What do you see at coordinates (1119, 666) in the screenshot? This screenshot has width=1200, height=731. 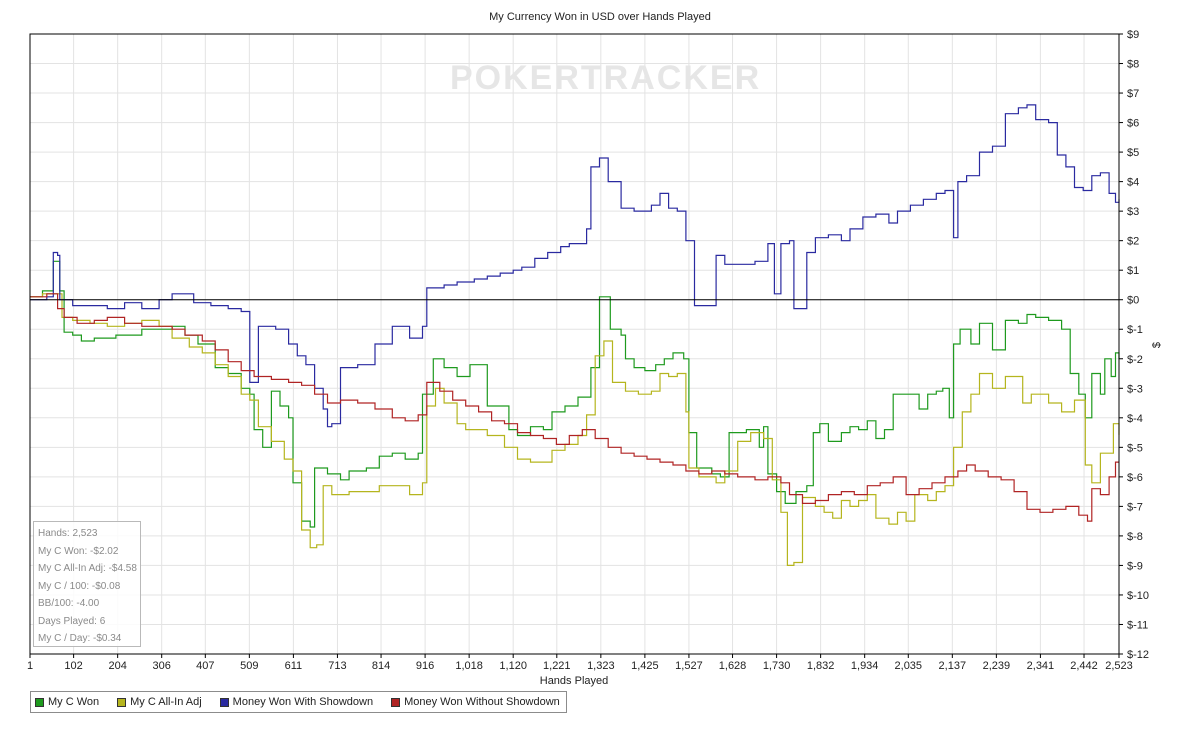 I see `x-tick-label: 2,523` at bounding box center [1119, 666].